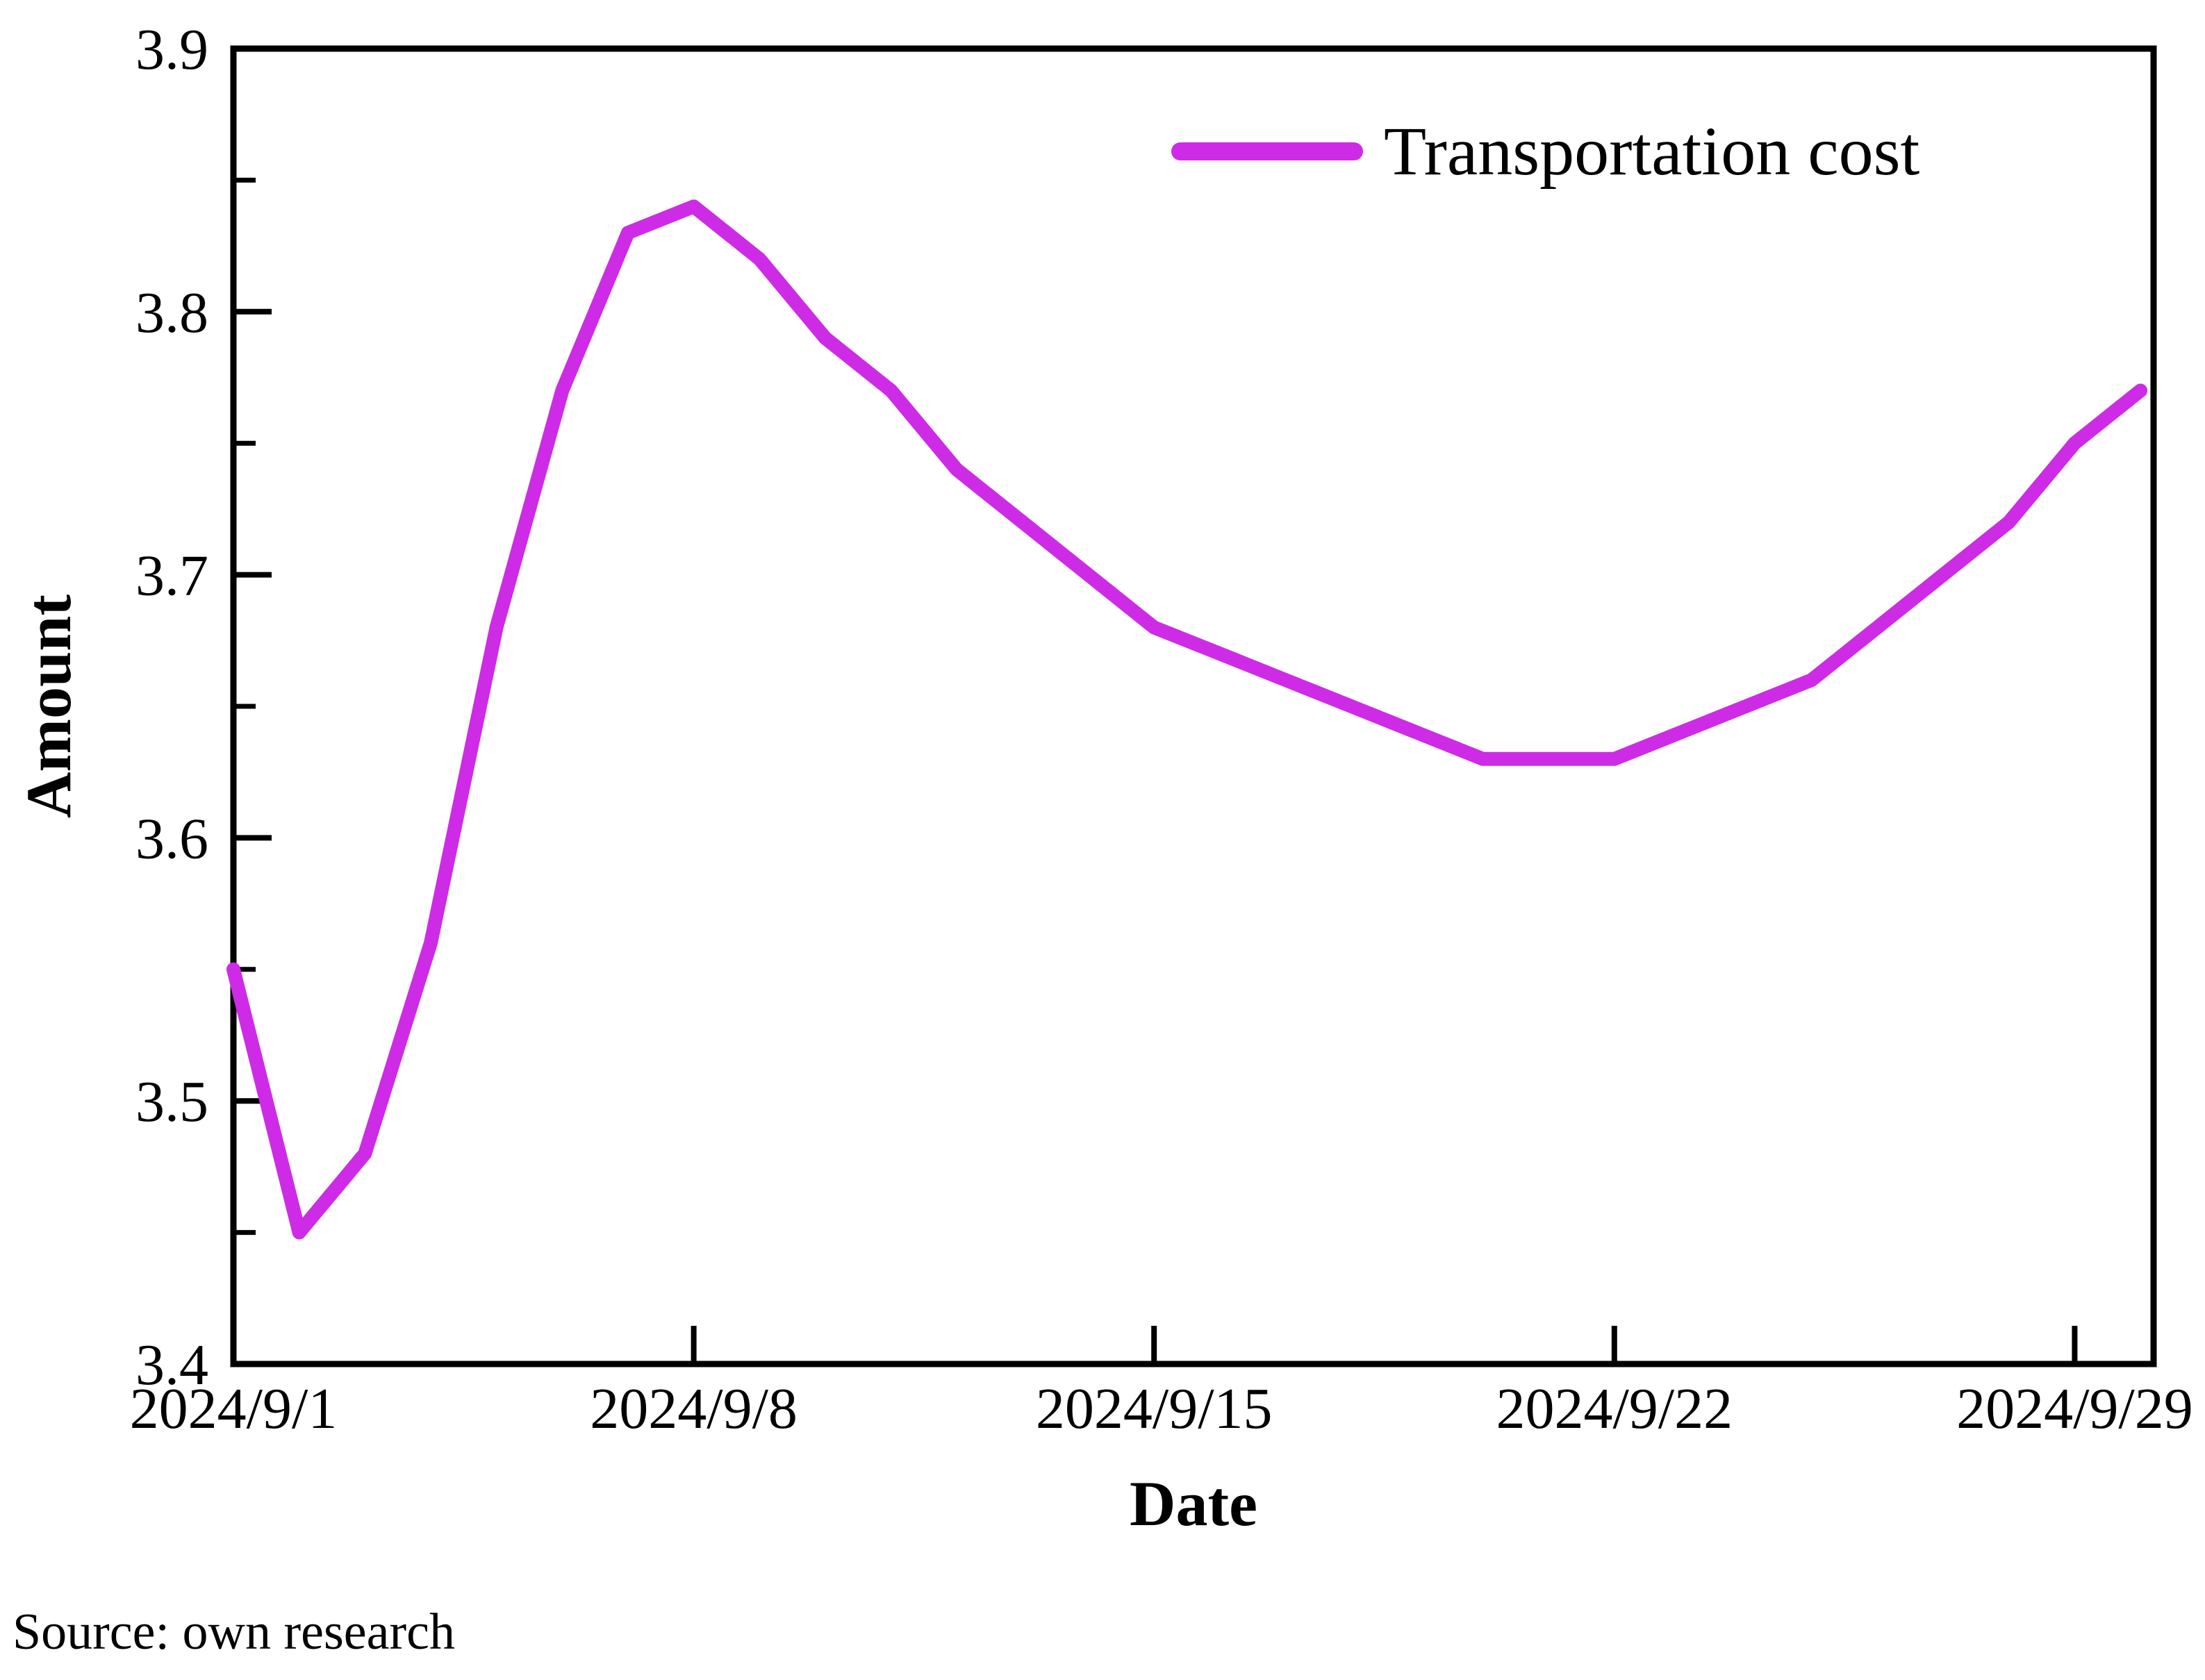  I want to click on legend-line-swatch, so click(1267, 151).